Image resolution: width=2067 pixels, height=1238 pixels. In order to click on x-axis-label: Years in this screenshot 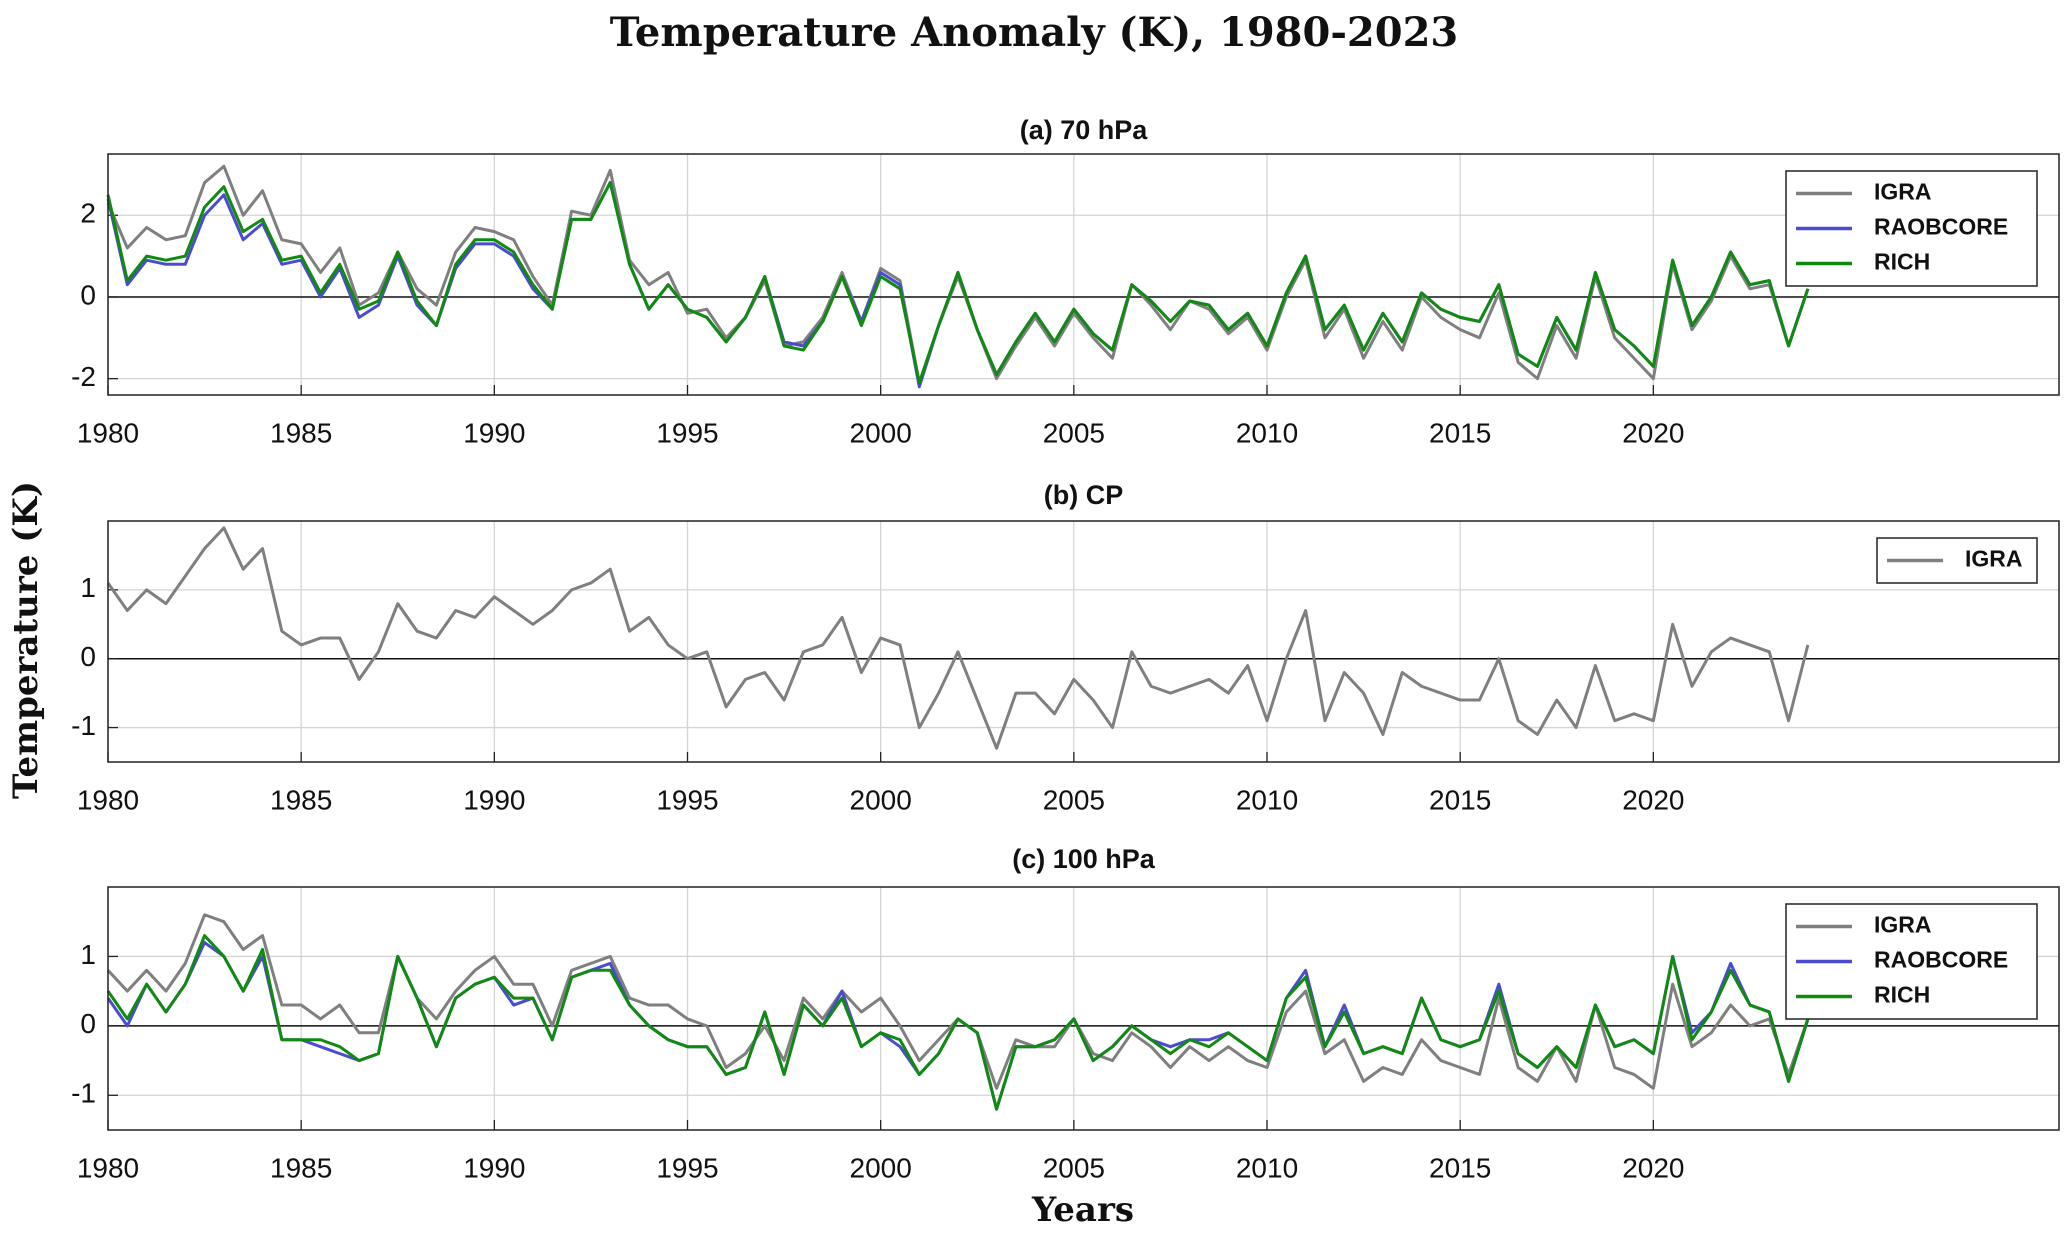, I will do `click(1082, 1210)`.